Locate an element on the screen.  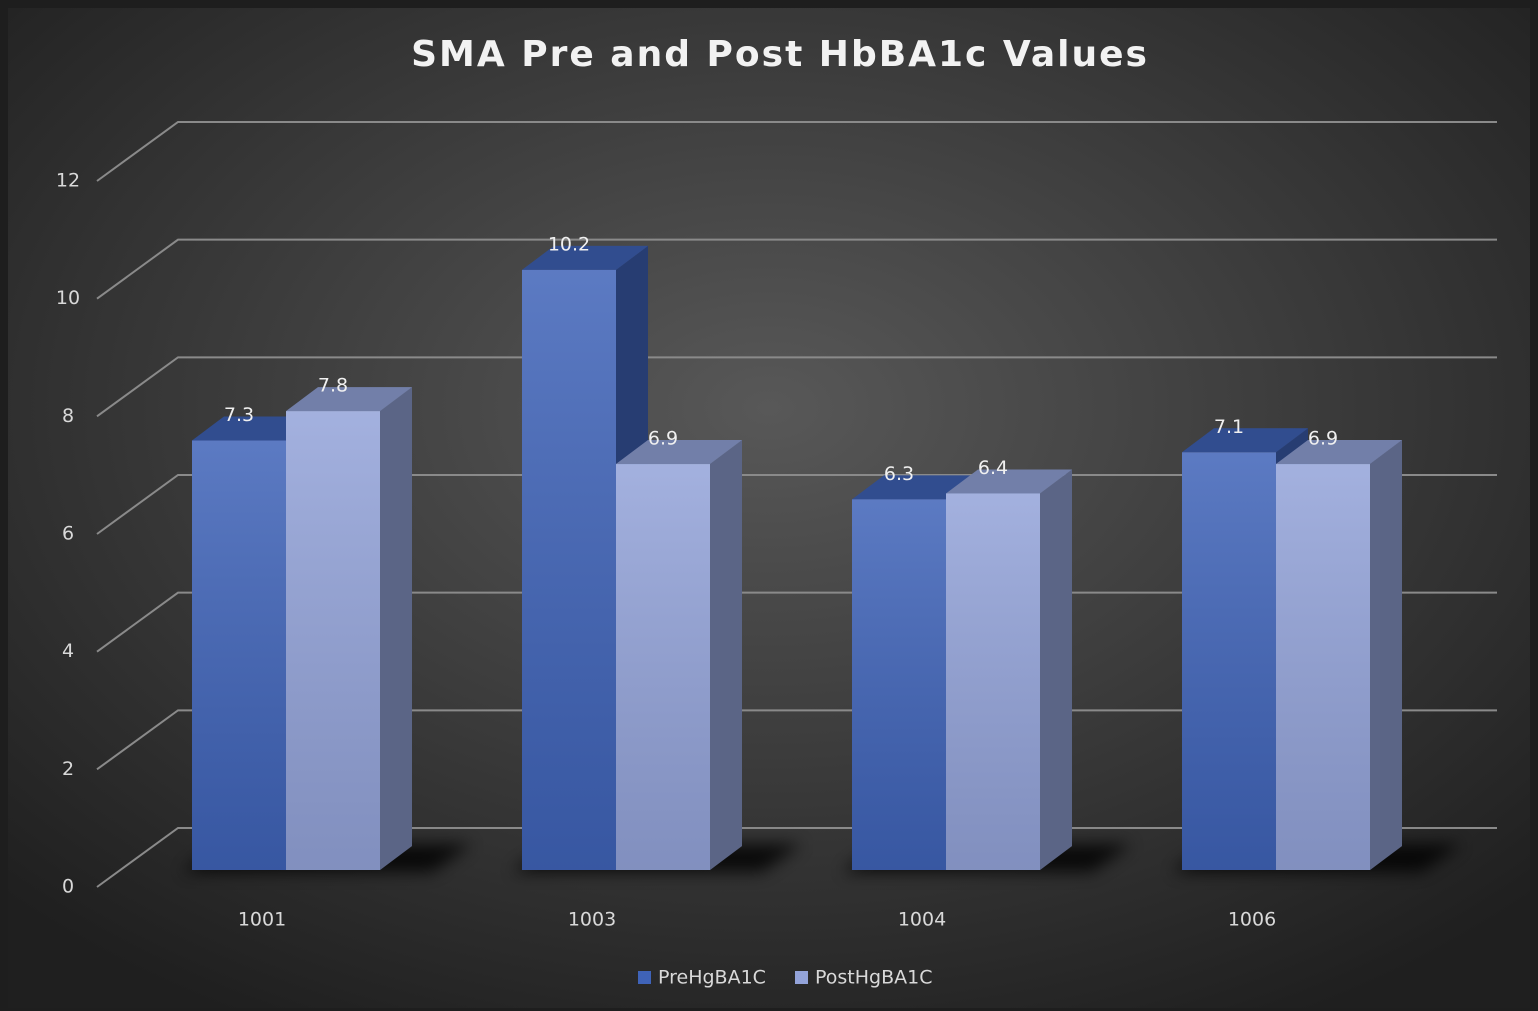
x-tick-label: 1006 is located at coordinates (1252, 920).